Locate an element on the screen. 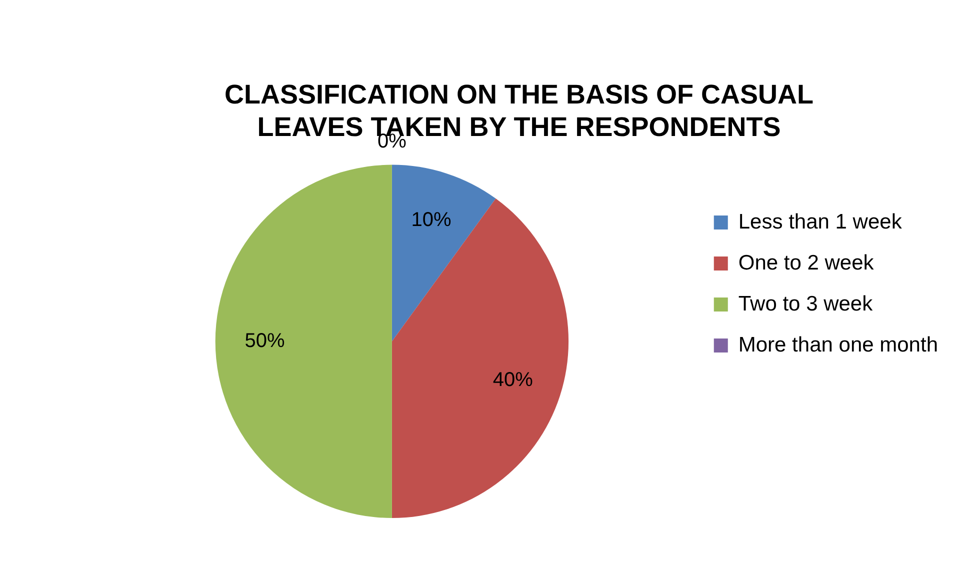 Image resolution: width=958 pixels, height=578 pixels. legend-label: Two to 3 week is located at coordinates (806, 304).